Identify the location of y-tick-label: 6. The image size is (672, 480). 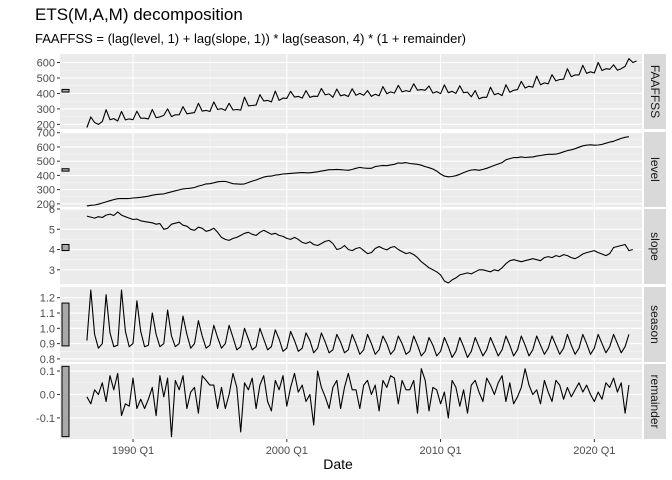
(52, 210).